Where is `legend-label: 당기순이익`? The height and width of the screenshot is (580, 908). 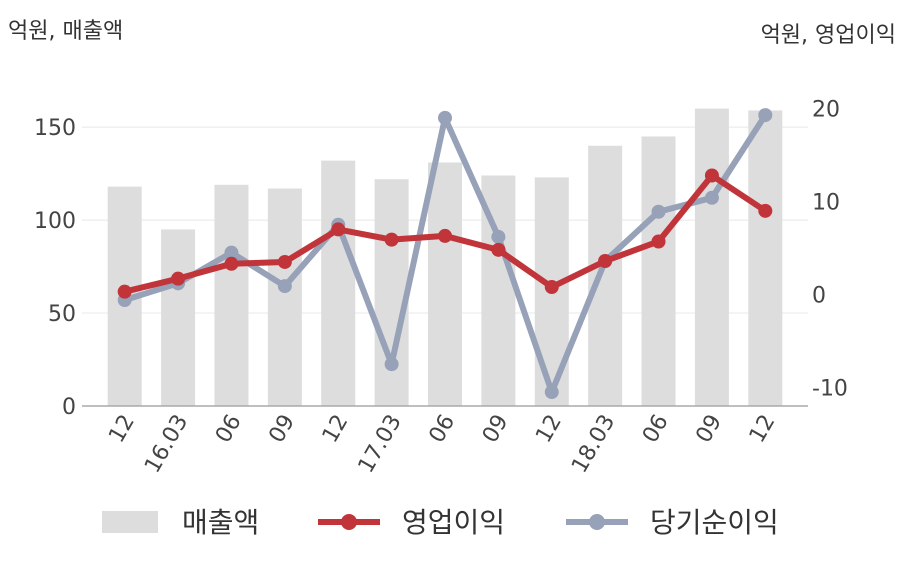 legend-label: 당기순이익 is located at coordinates (714, 522).